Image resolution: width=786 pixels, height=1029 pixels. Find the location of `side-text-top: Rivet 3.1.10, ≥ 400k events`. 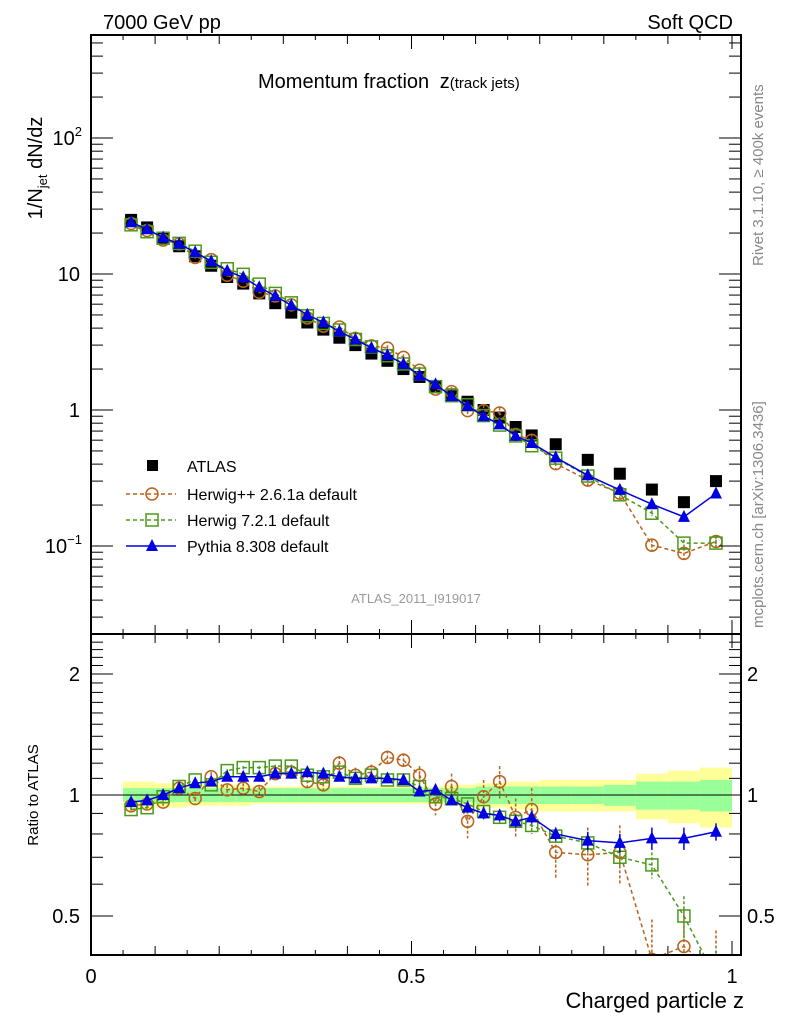

side-text-top: Rivet 3.1.10, ≥ 400k events is located at coordinates (758, 175).